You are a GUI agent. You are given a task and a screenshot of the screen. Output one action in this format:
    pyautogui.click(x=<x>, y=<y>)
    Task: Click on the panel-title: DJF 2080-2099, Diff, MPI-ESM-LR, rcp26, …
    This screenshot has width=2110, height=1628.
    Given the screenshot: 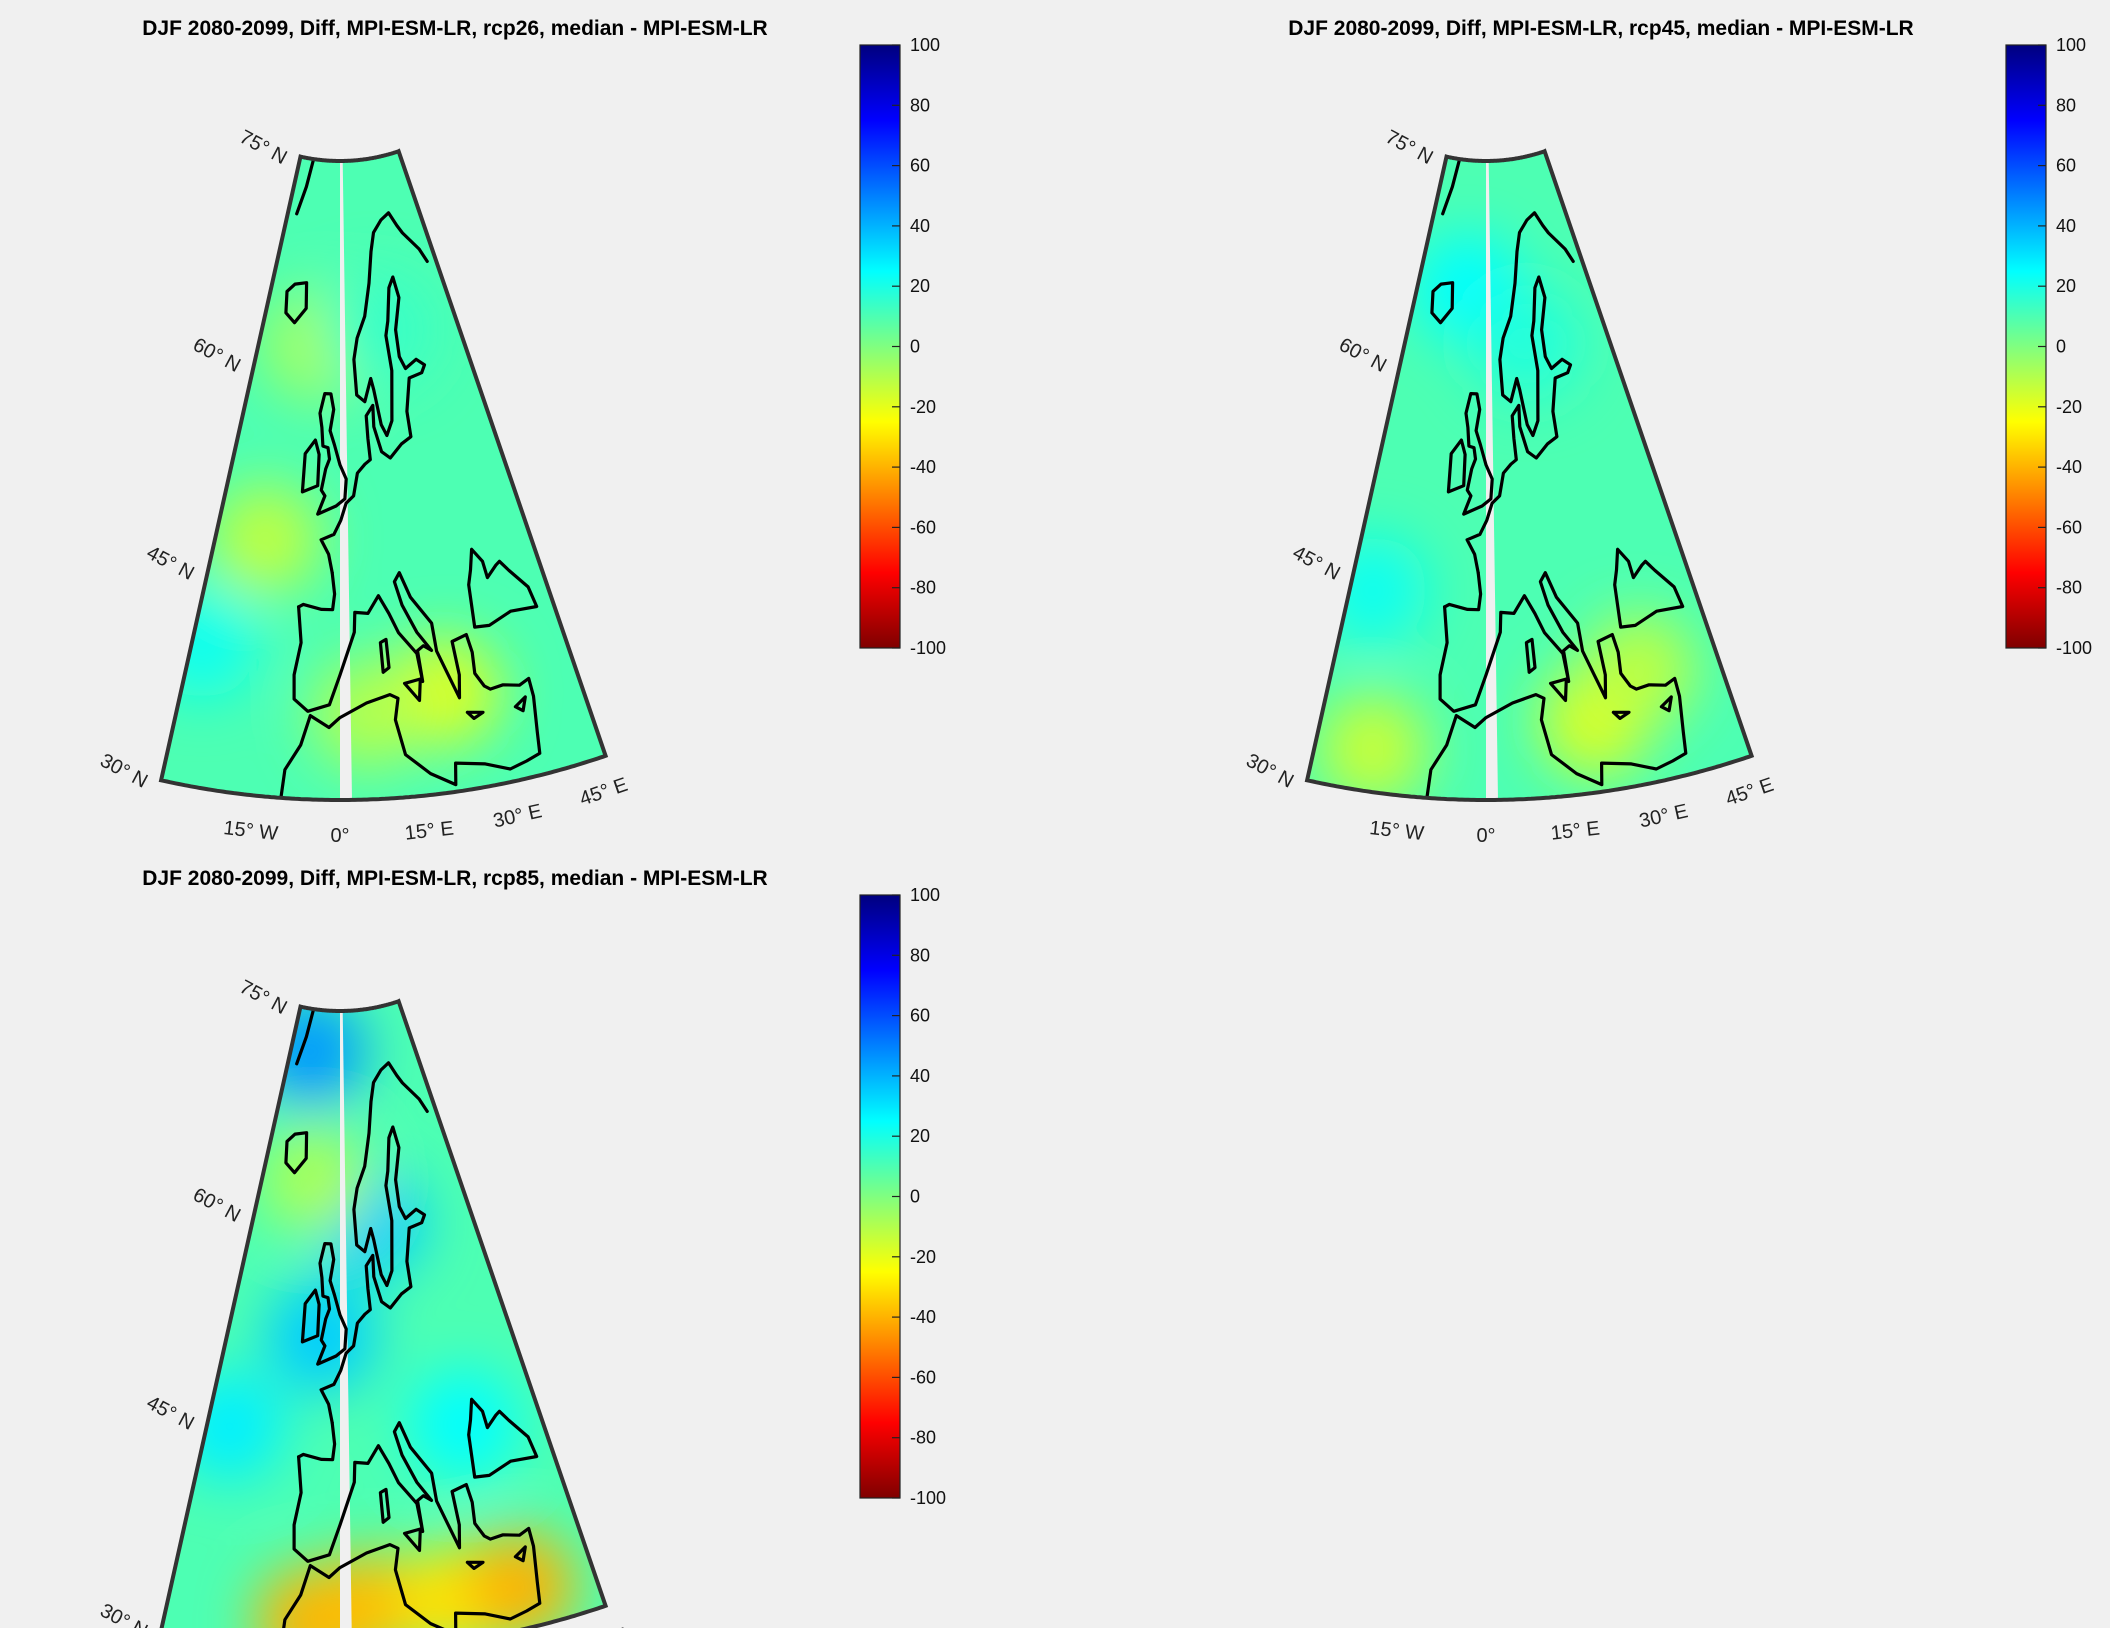 What is the action you would take?
    pyautogui.click(x=454, y=28)
    